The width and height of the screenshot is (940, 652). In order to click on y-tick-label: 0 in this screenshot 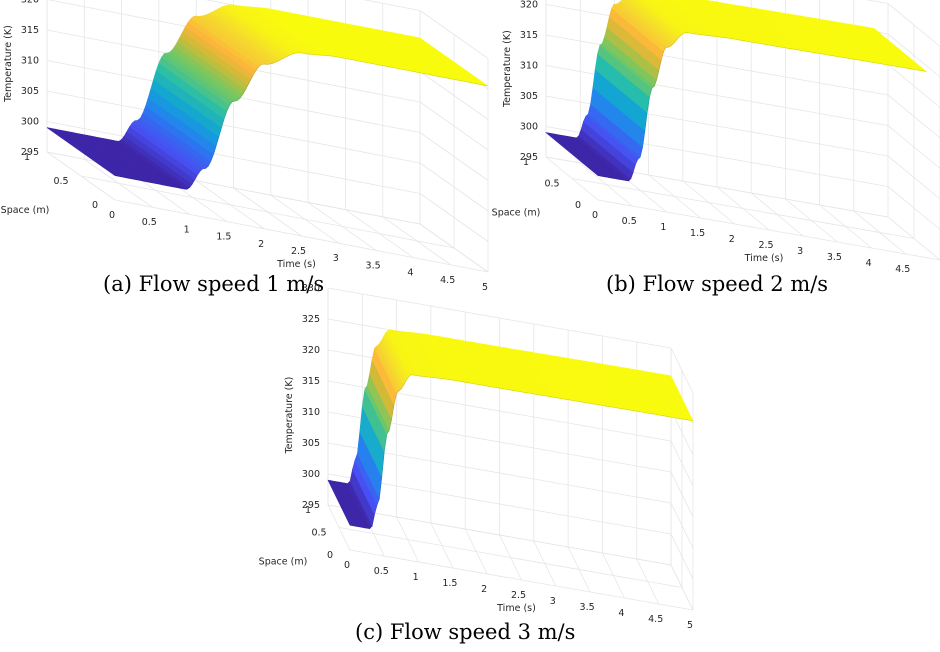, I will do `click(330, 555)`.